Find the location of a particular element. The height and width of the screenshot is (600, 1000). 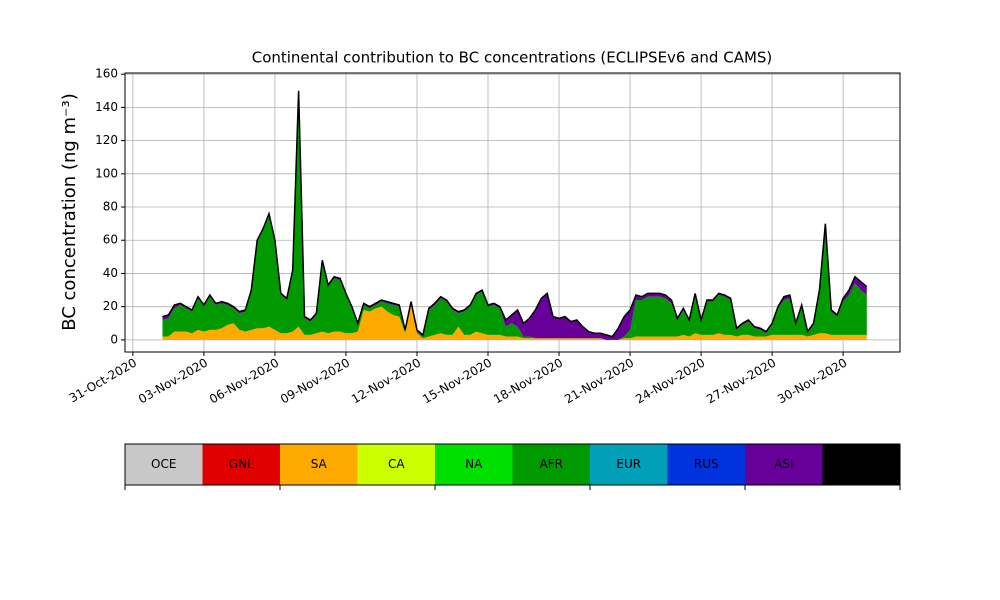

x-tick-label: 24-Nov-2020 is located at coordinates (670, 381).